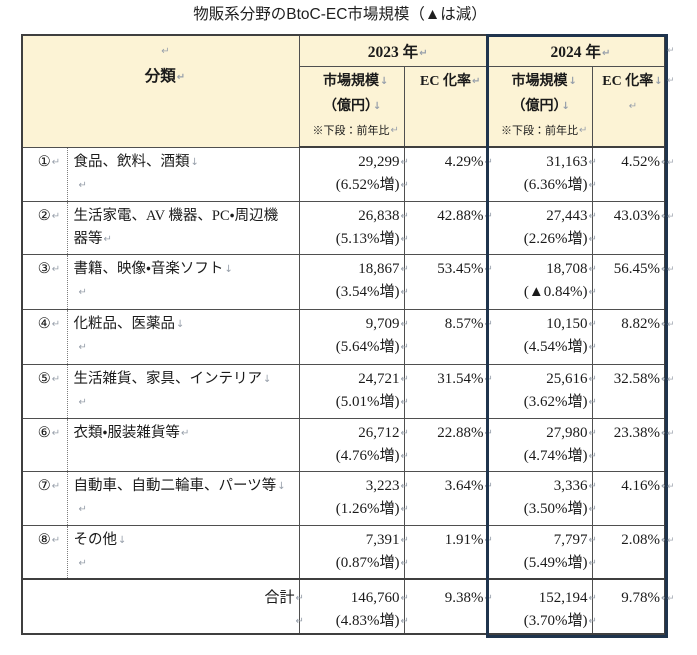  Describe the element at coordinates (629, 106) in the screenshot. I see `ec-rate-blank-line: ↵` at that location.